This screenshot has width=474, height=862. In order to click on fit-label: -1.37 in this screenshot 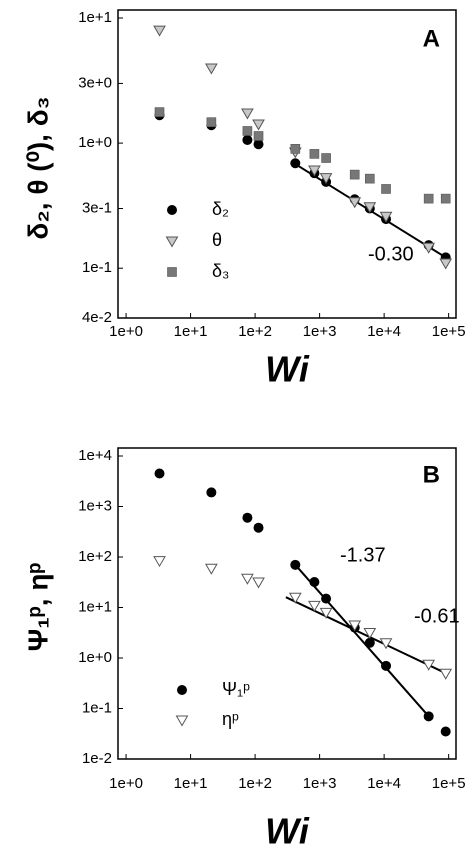, I will do `click(363, 555)`.